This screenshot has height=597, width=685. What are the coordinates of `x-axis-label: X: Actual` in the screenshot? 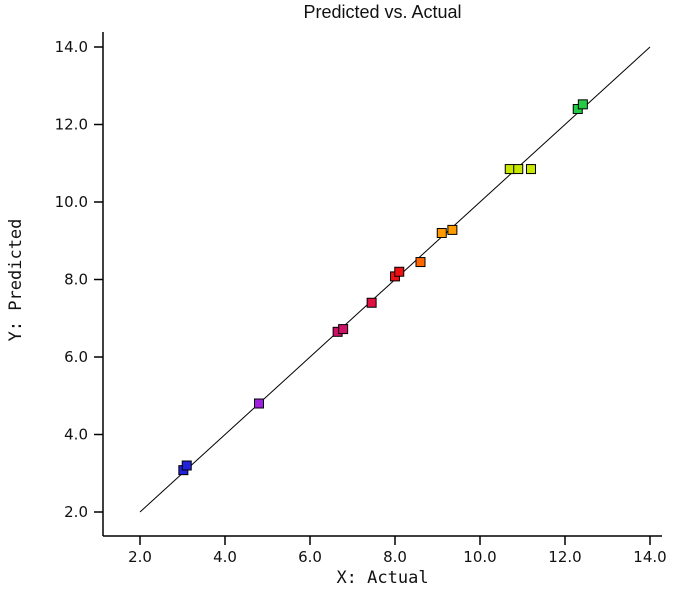 It's located at (382, 578).